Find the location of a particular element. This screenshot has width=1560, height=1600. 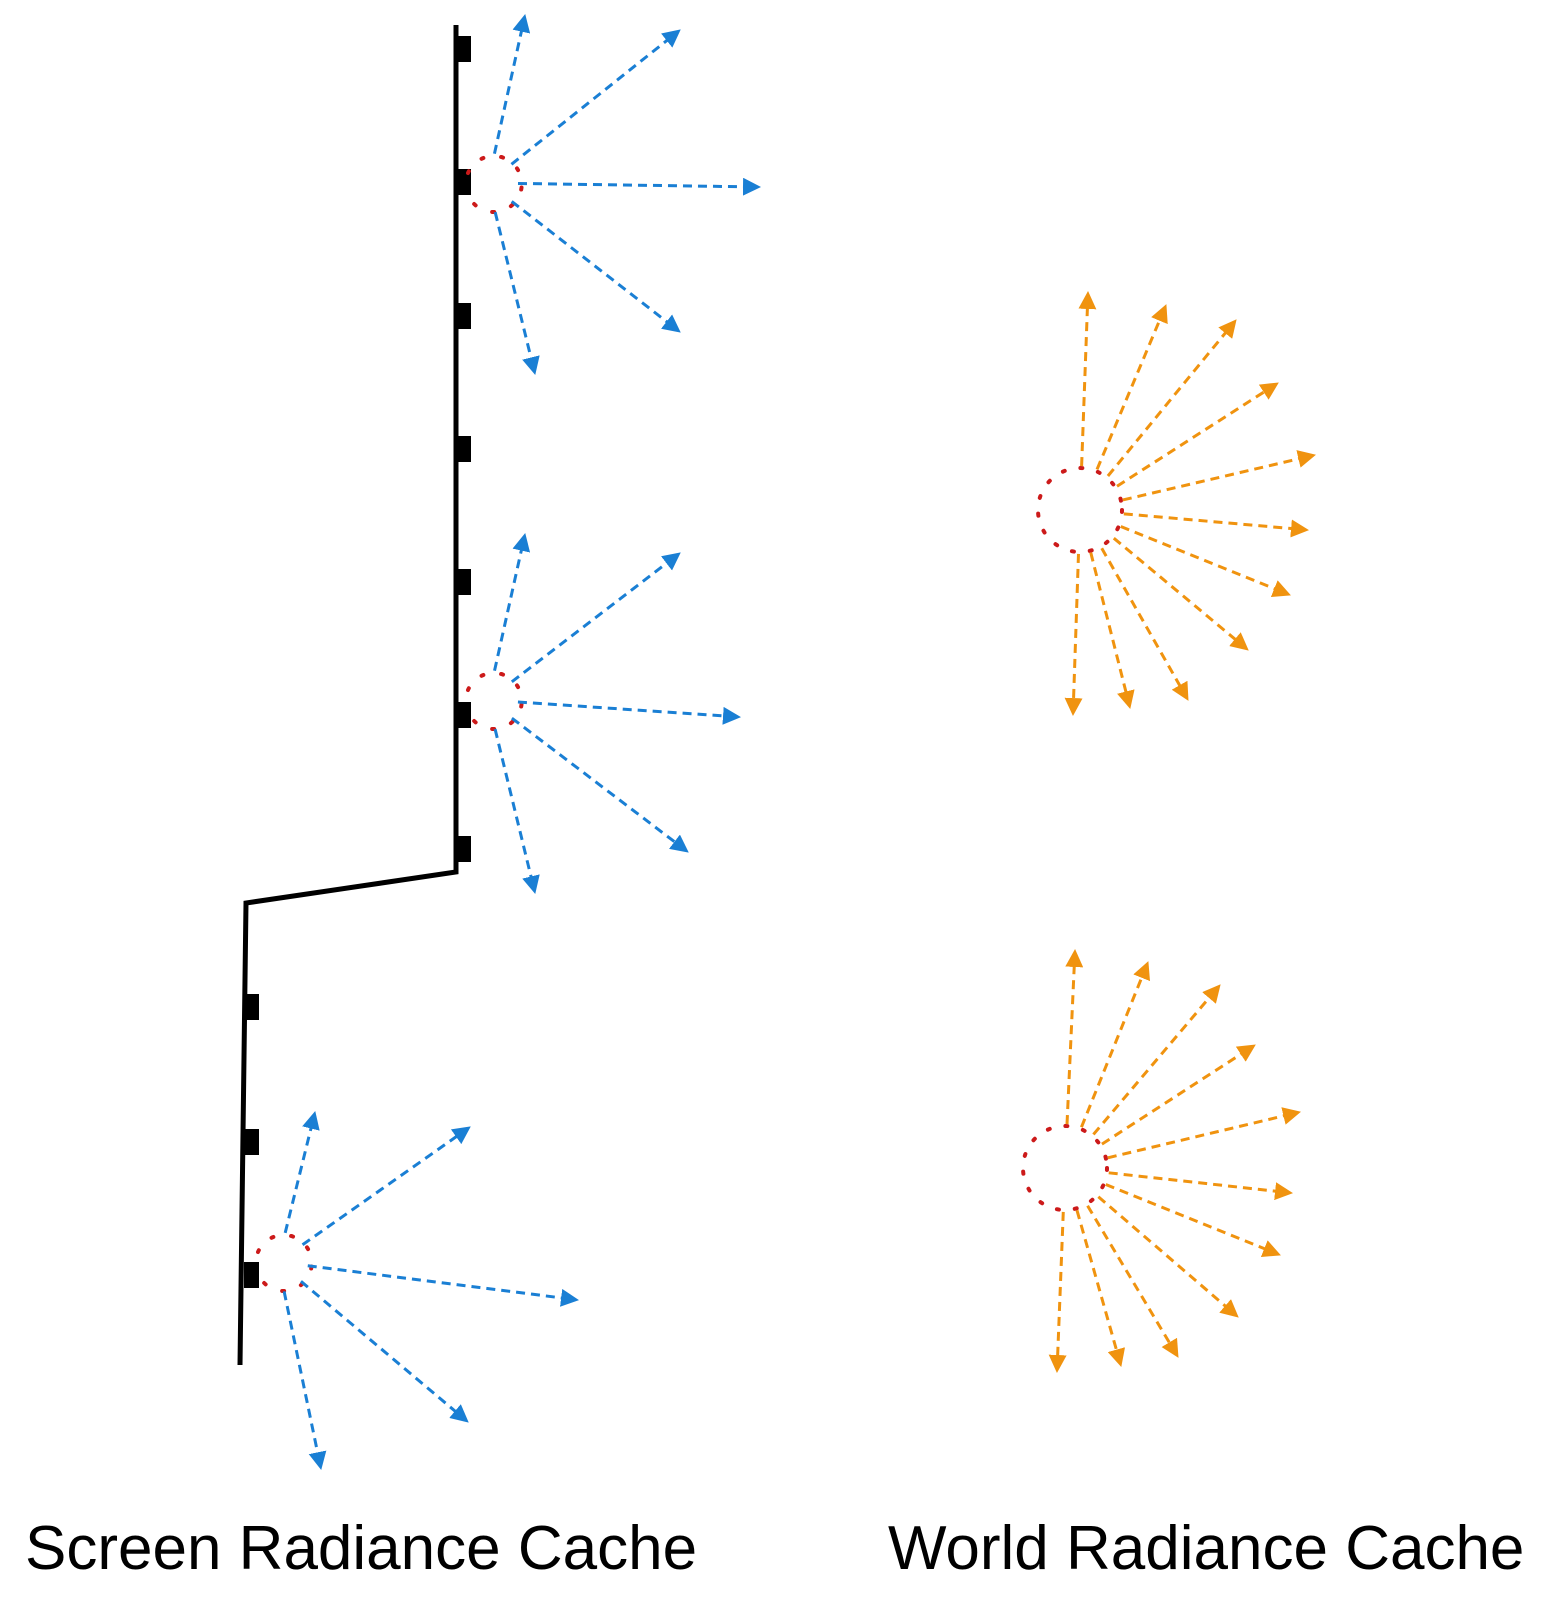

surface-polyline-icon is located at coordinates (348, 695).